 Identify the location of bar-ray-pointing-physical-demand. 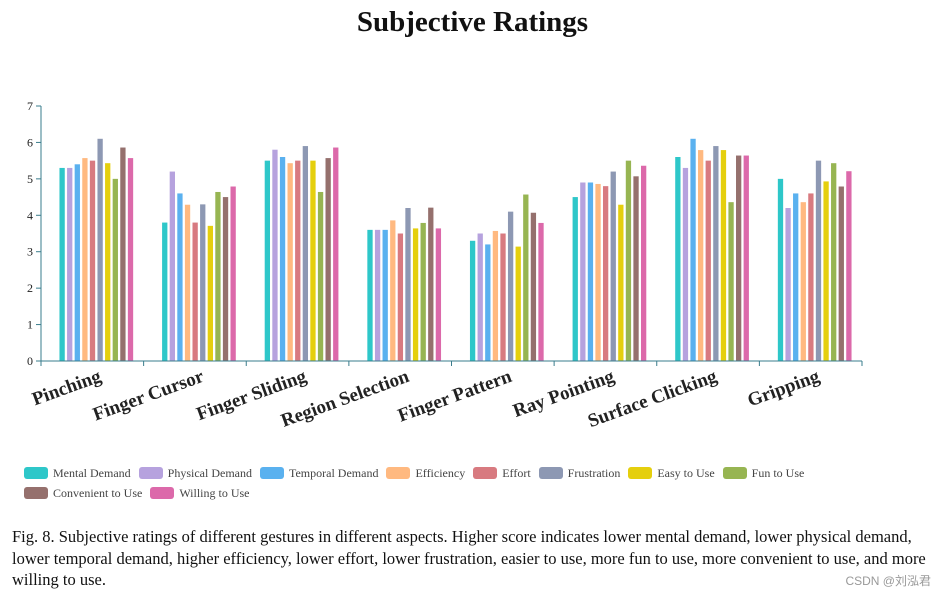
(583, 272).